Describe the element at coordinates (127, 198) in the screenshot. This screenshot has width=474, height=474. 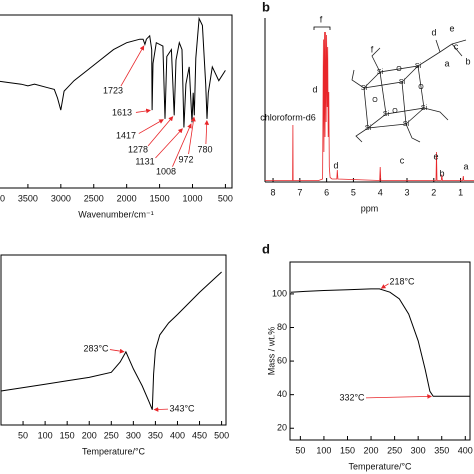
I see `x-tick-label: 2000` at that location.